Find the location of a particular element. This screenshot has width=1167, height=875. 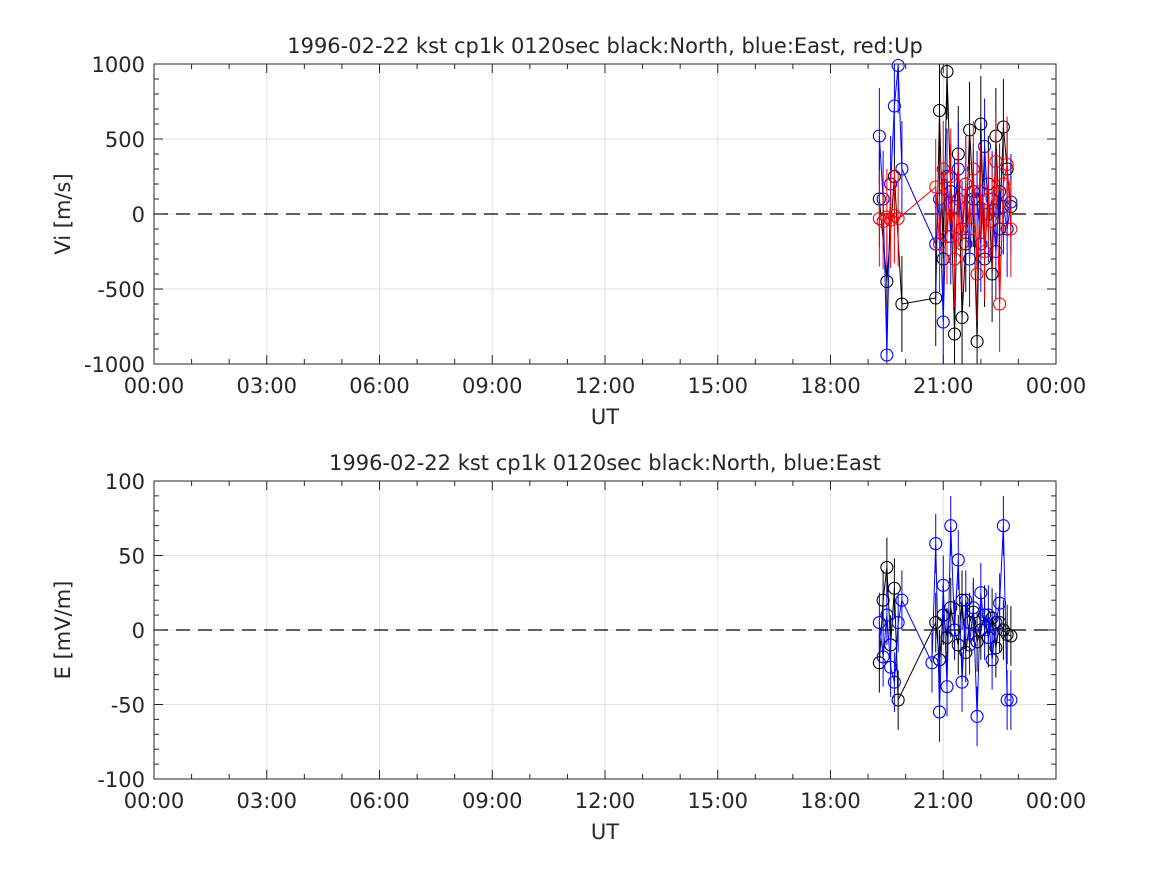

series-up is located at coordinates (945, 232).